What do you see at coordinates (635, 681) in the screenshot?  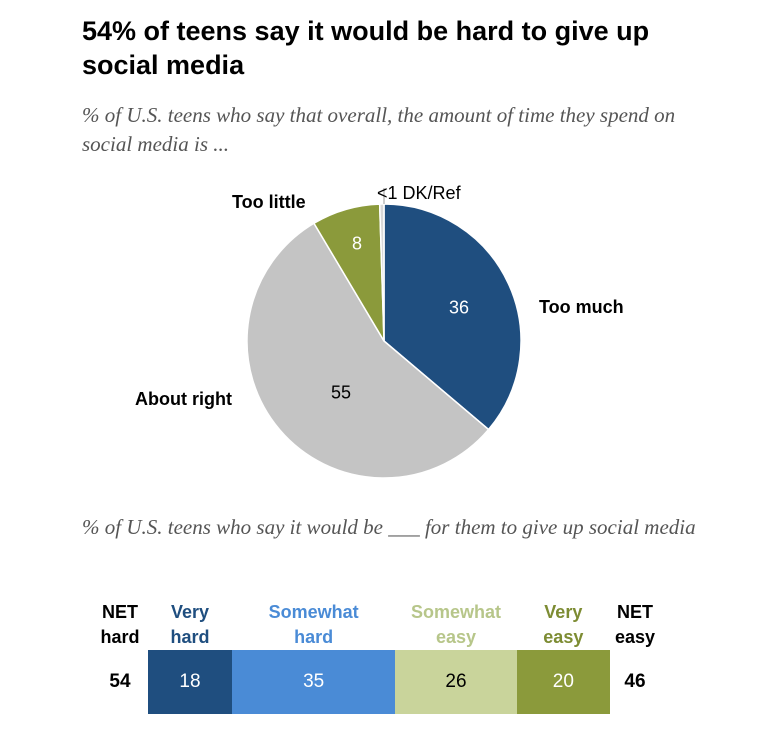 I see `net-easy-value: 46` at bounding box center [635, 681].